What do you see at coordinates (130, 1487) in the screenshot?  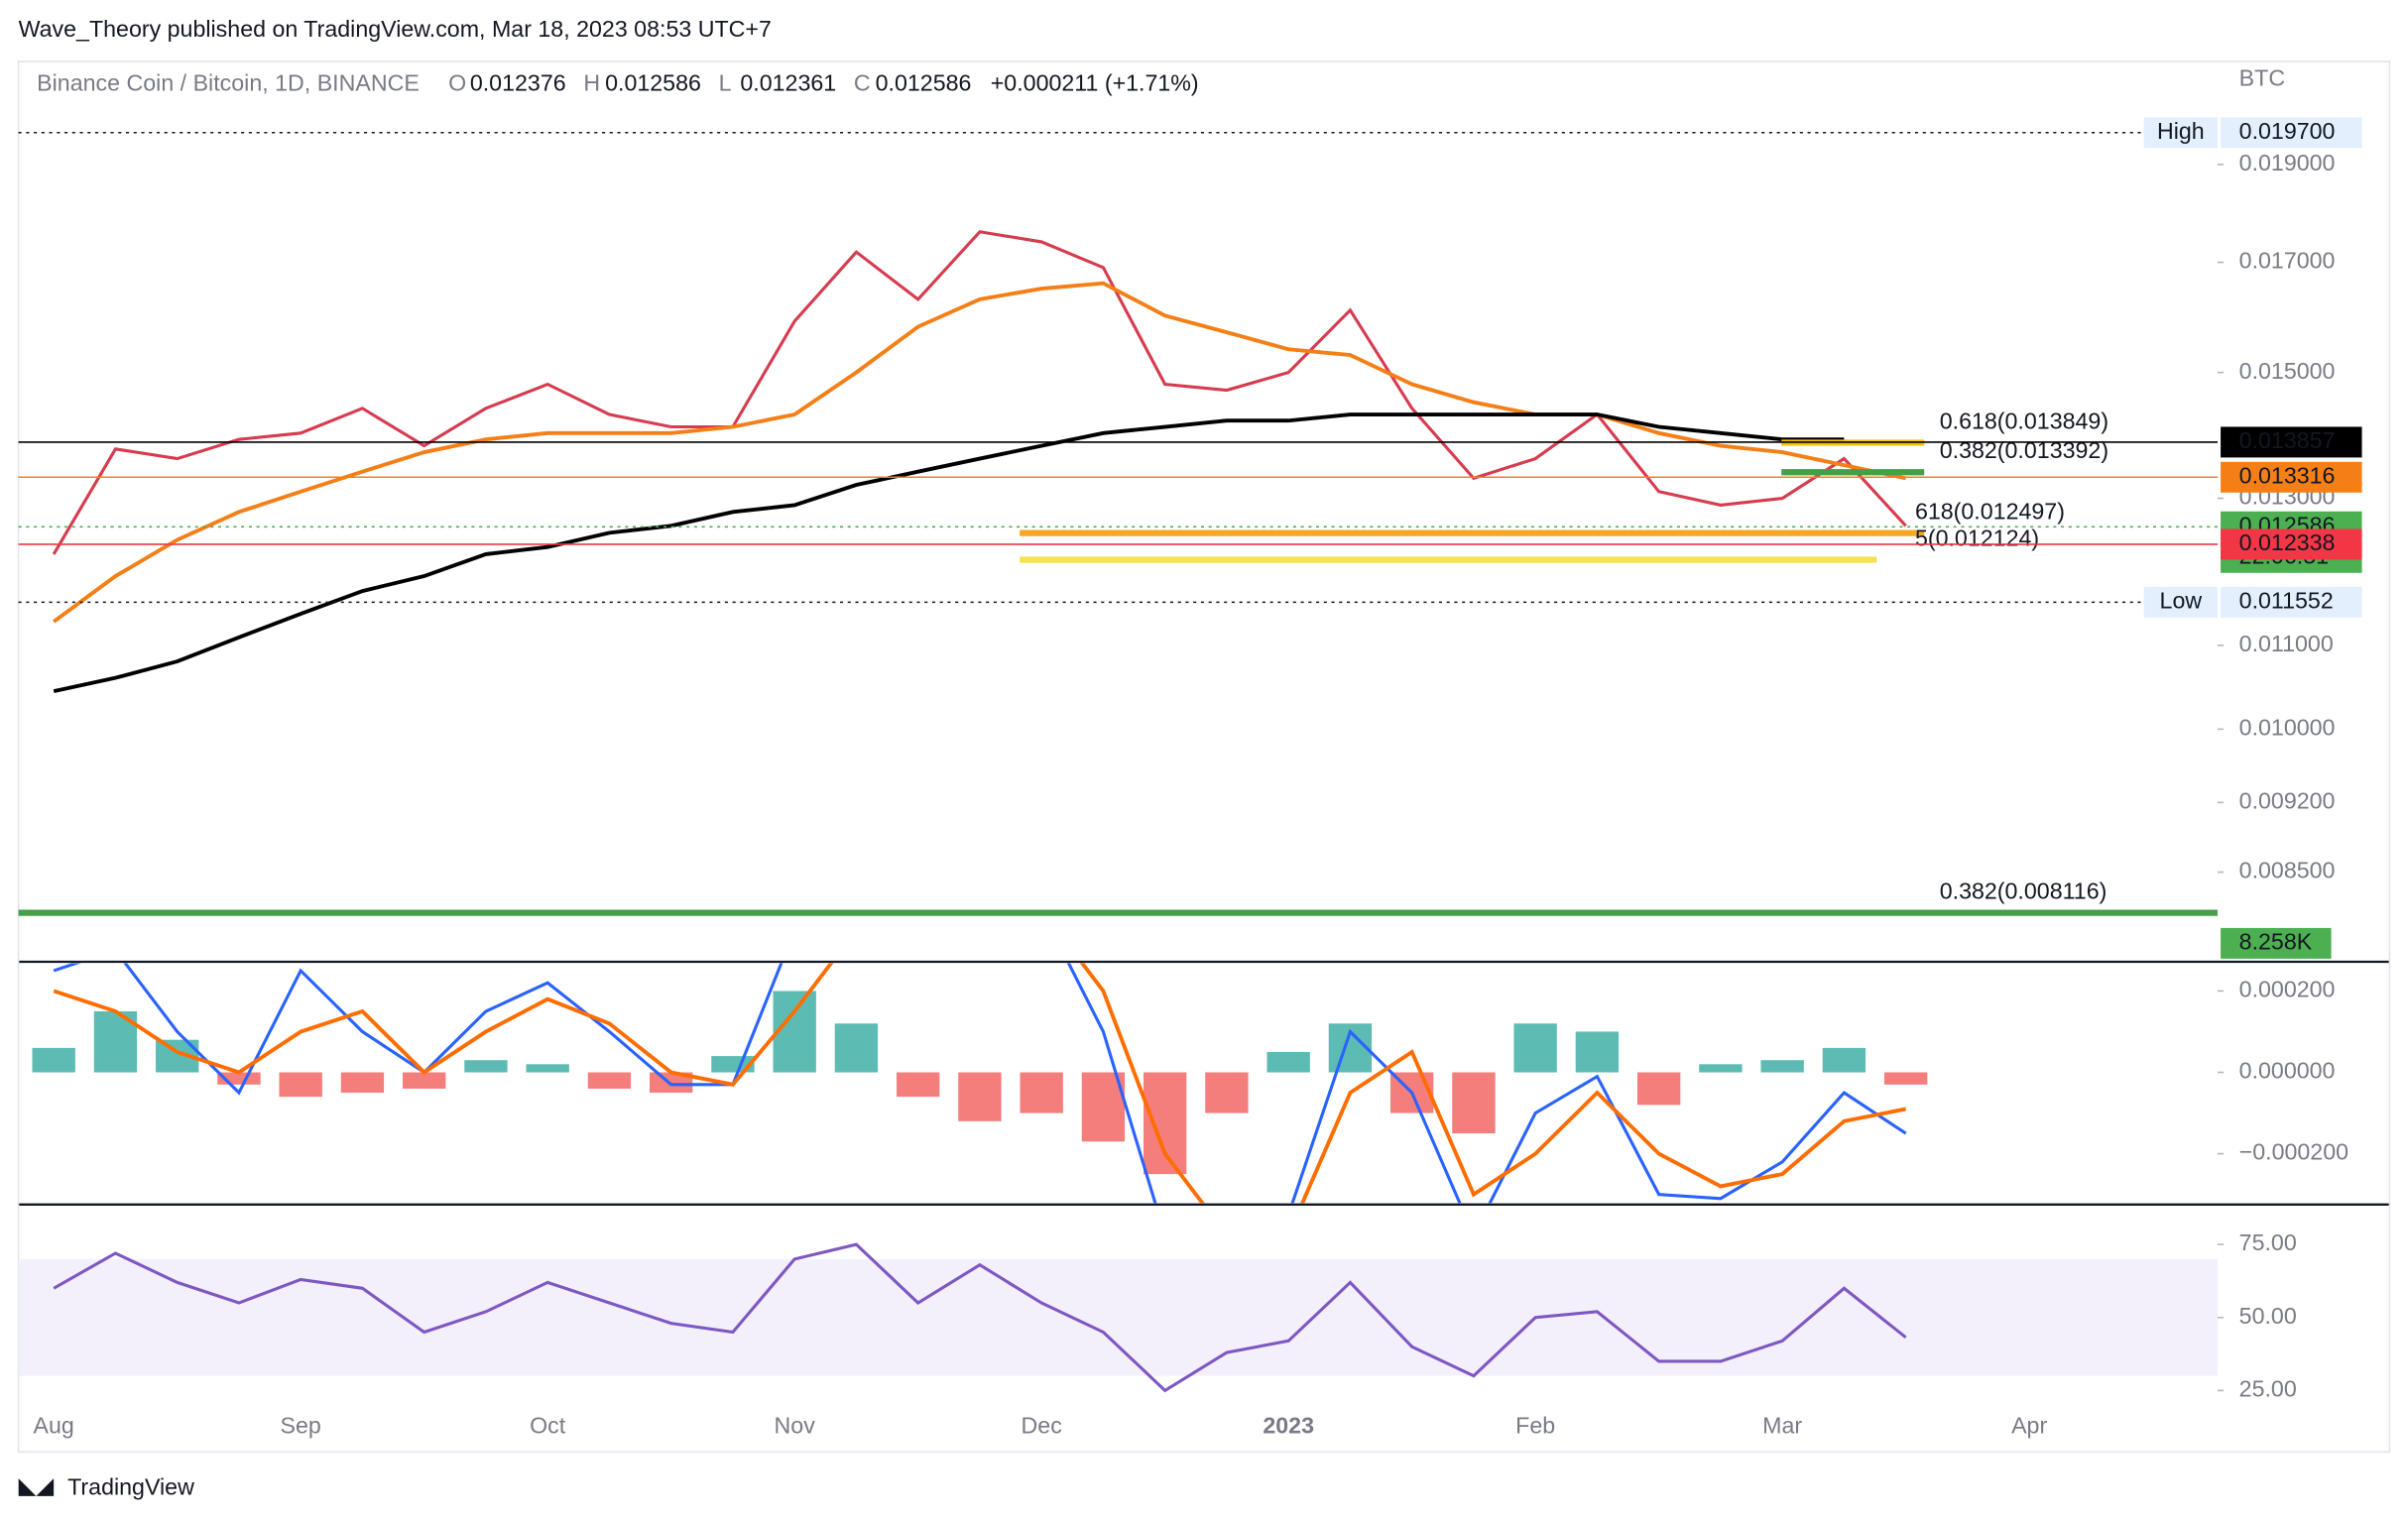 I see `brand: TradingView` at bounding box center [130, 1487].